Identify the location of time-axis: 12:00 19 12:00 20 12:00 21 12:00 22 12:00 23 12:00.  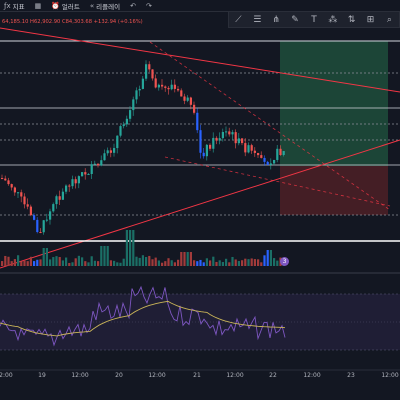
(200, 376).